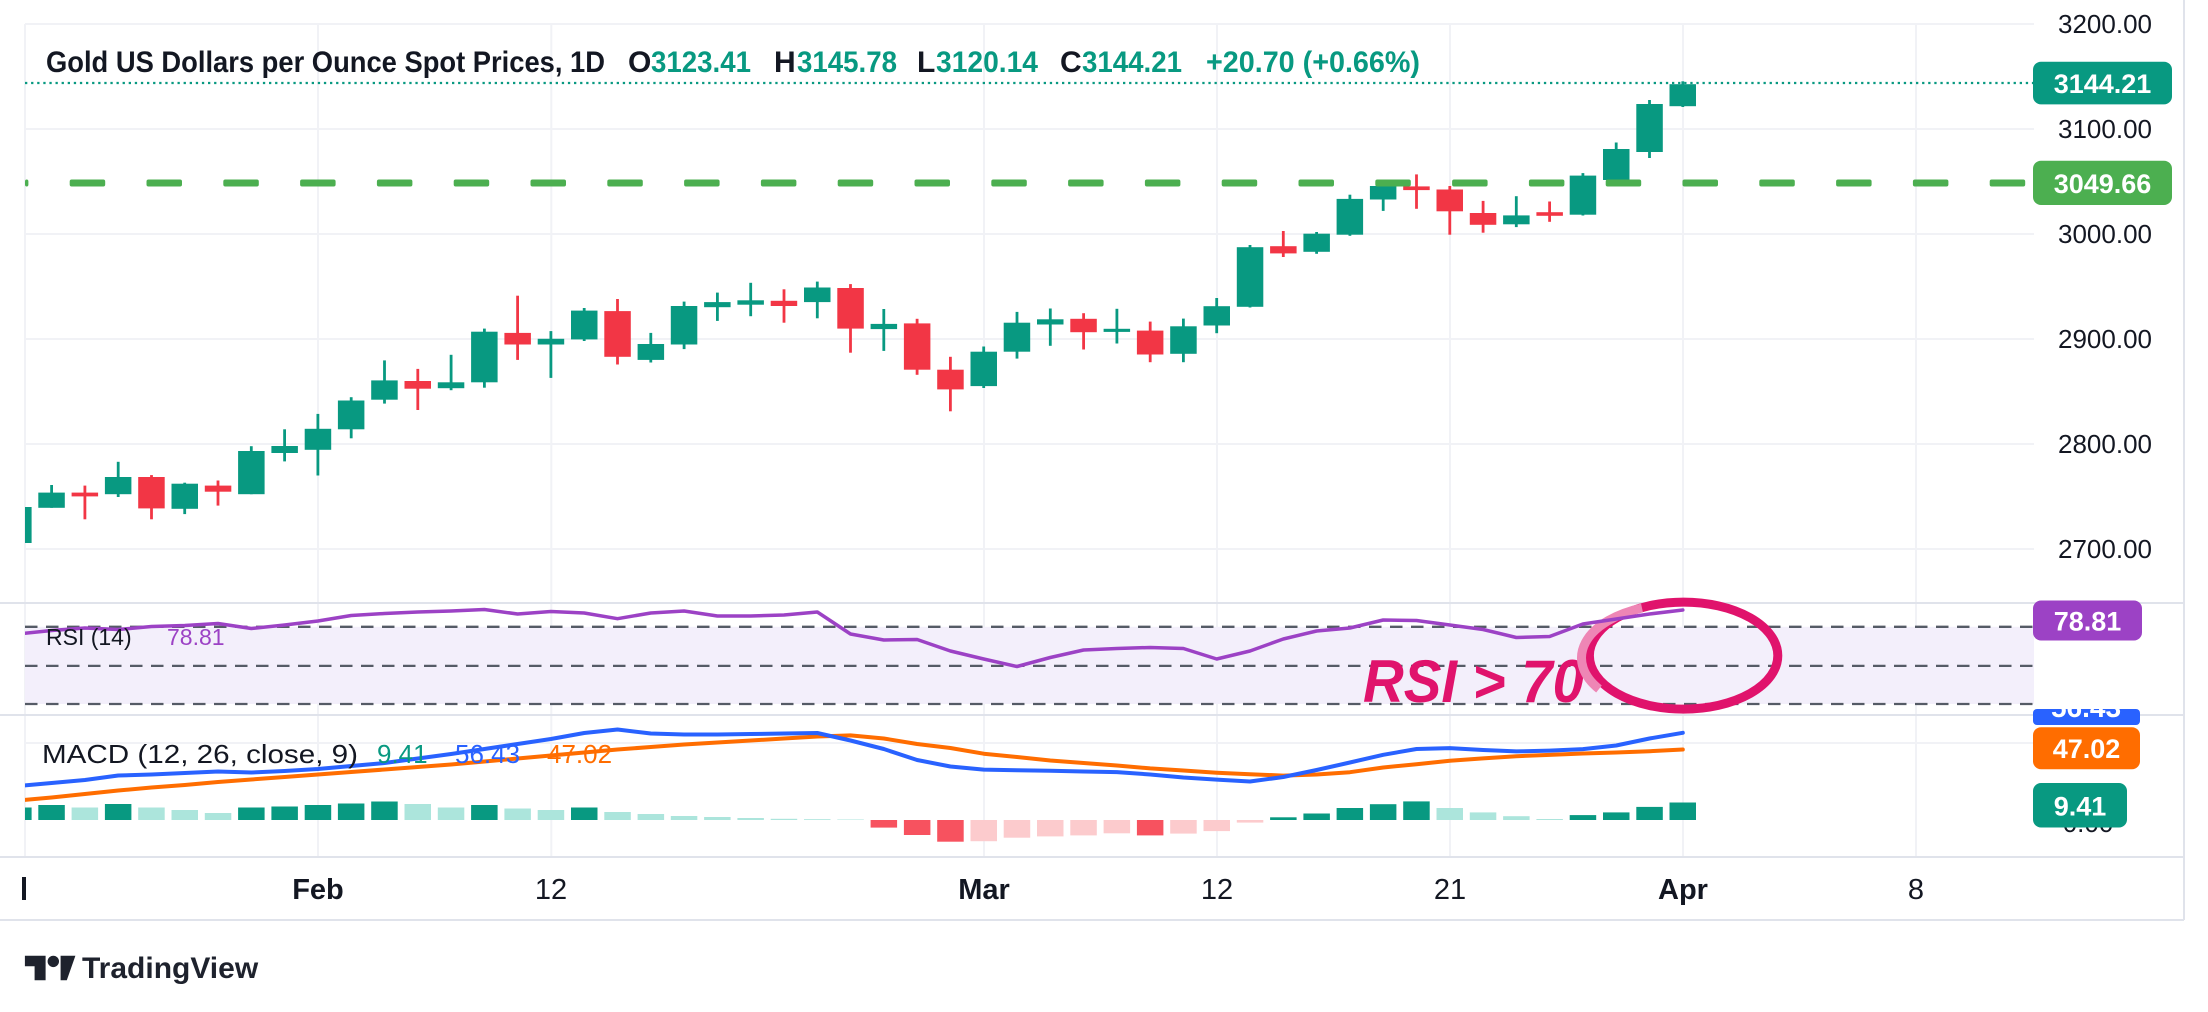 The height and width of the screenshot is (1012, 2208). What do you see at coordinates (2105, 129) in the screenshot?
I see `svg-text: 3100.00` at bounding box center [2105, 129].